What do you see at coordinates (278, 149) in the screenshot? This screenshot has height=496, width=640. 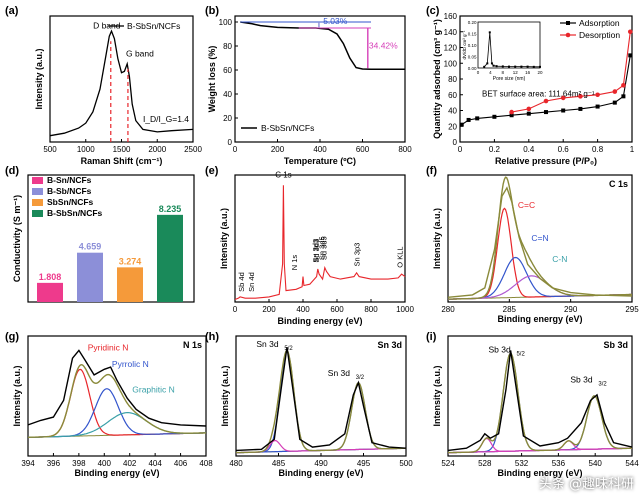 I see `x-tick-label: 200` at bounding box center [278, 149].